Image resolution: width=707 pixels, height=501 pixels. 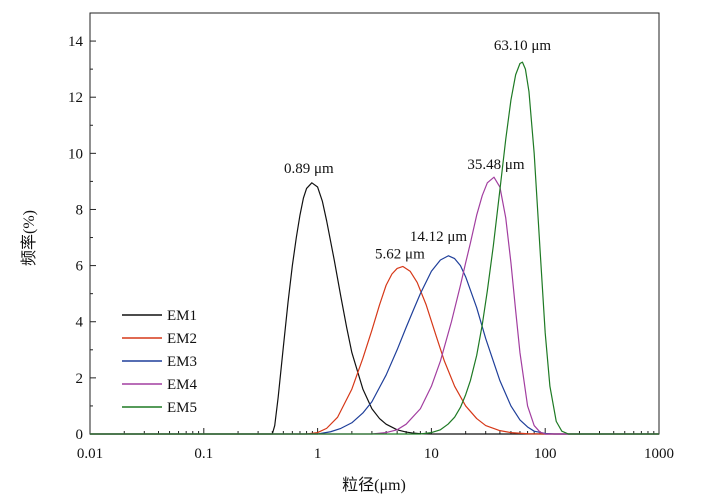 What do you see at coordinates (182, 316) in the screenshot?
I see `legend-label-em1: EM1` at bounding box center [182, 316].